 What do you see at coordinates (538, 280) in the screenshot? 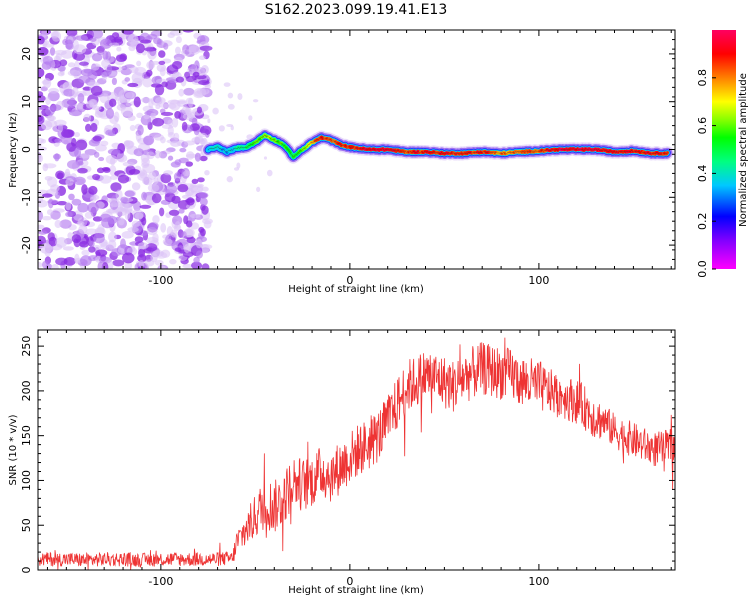
I see `spectrogram-x-tick-label: 100` at bounding box center [538, 280].